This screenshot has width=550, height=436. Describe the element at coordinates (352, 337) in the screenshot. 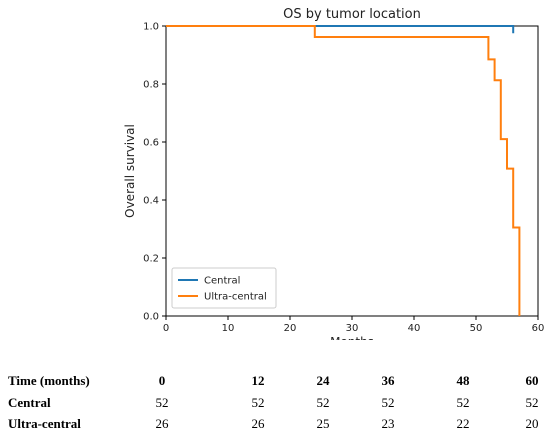

I see `x-axis-label: Months` at that location.